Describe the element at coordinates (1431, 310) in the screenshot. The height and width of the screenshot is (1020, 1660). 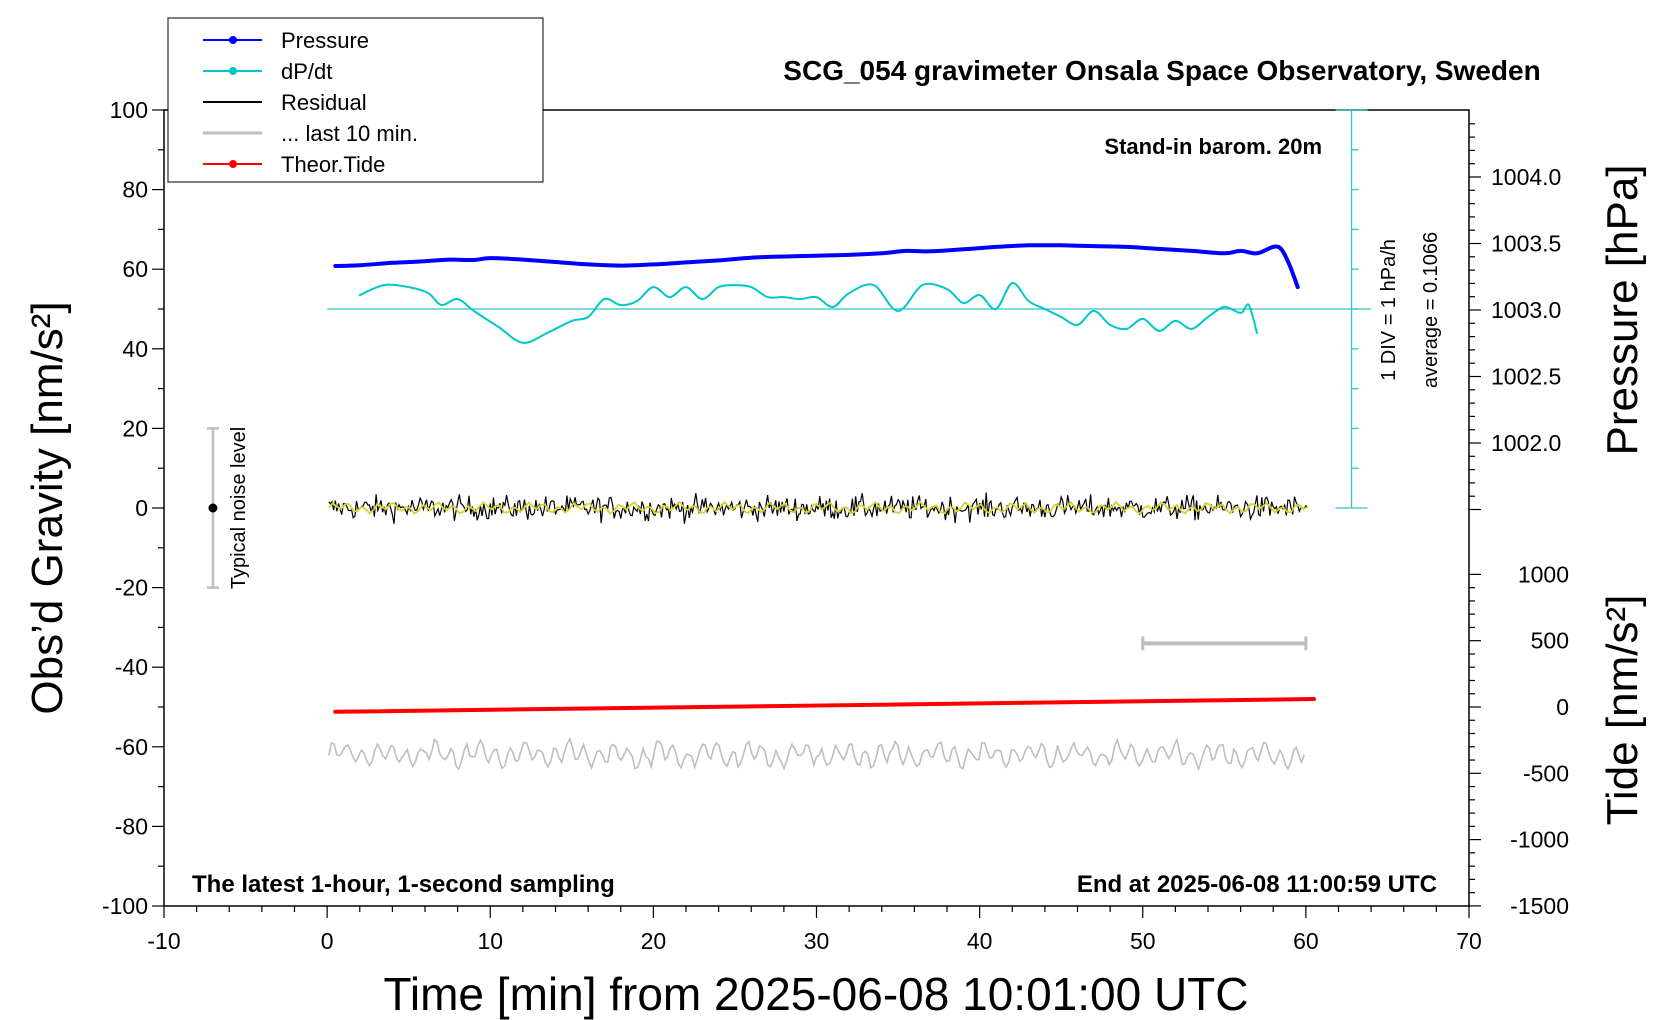
I see `average-label: average = 0.1066` at that location.